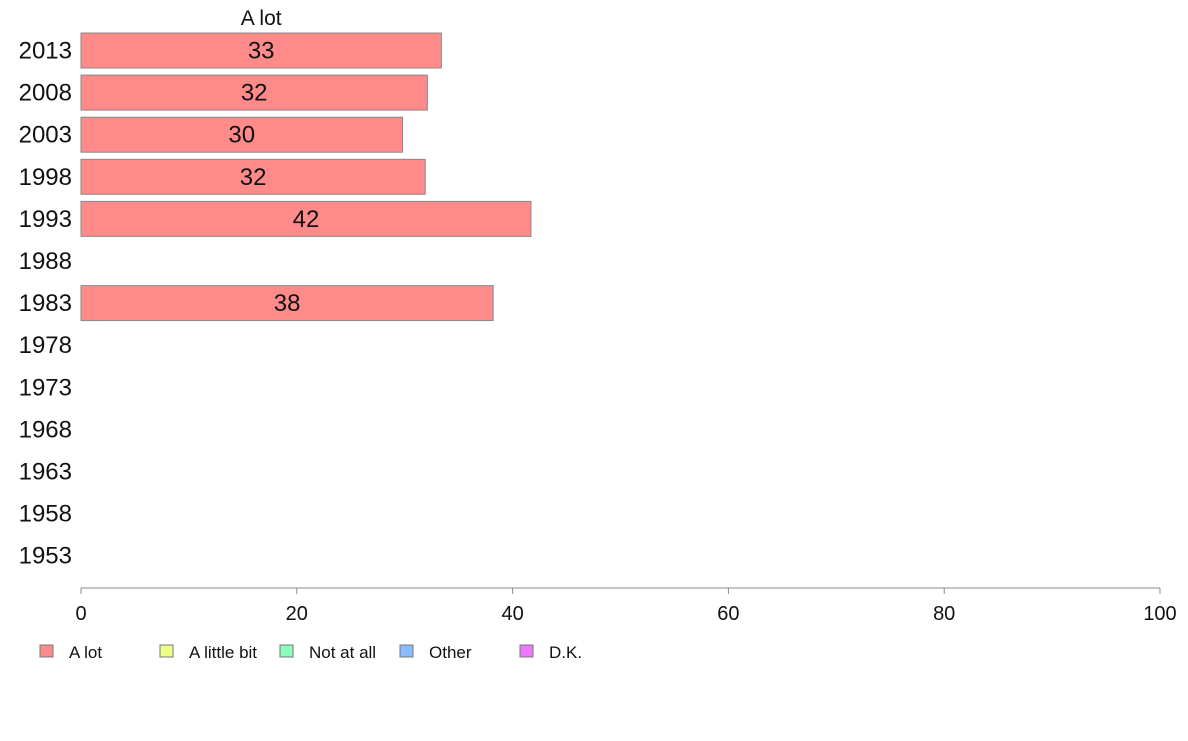 This screenshot has width=1188, height=741. What do you see at coordinates (45, 51) in the screenshot?
I see `category-label: 2013` at bounding box center [45, 51].